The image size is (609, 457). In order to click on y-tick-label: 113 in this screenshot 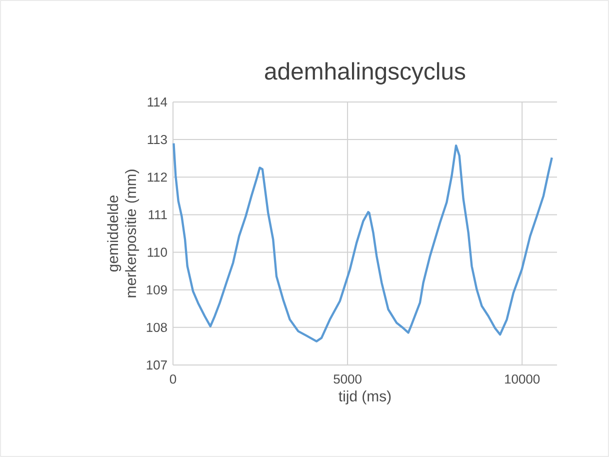, I will do `click(157, 139)`.